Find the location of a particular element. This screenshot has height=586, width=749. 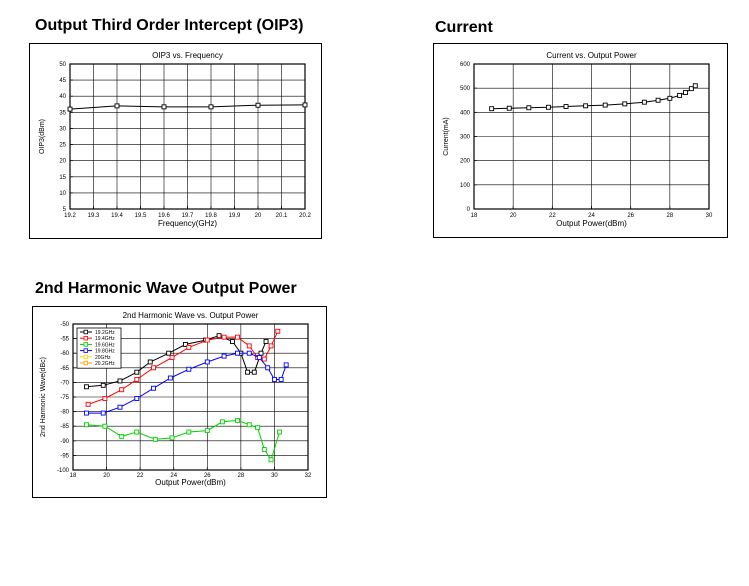

y-axis-label: Current(mA) is located at coordinates (446, 136).